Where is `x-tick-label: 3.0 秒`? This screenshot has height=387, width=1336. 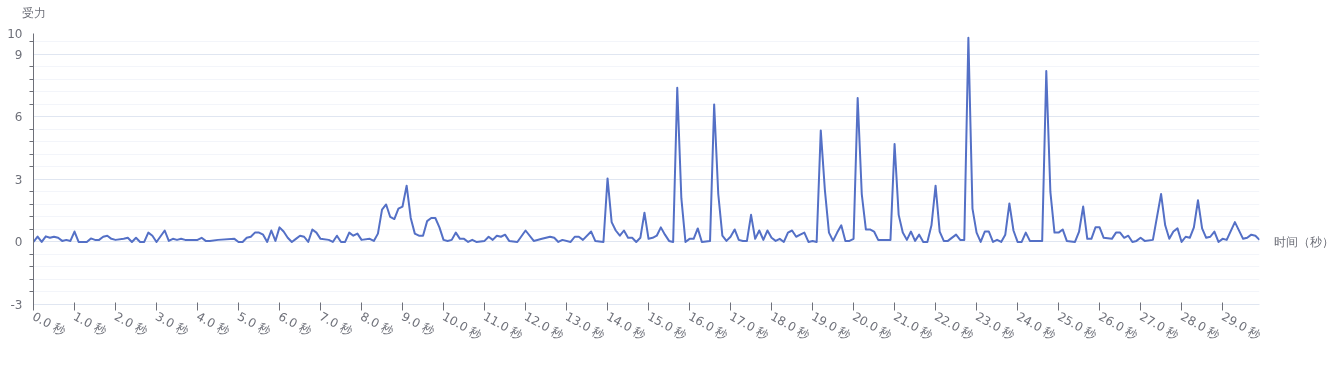 x-tick-label: 3.0 秒 is located at coordinates (172, 324).